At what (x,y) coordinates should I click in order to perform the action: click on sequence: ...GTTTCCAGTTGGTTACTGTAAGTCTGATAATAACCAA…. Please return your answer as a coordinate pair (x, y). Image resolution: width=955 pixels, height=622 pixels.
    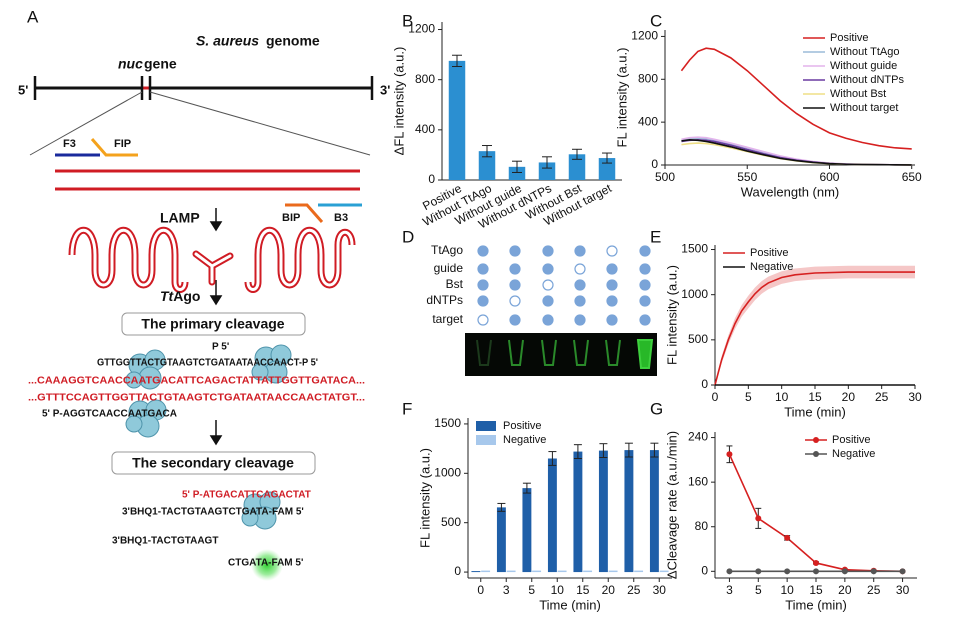
    Looking at the image, I should click on (196, 398).